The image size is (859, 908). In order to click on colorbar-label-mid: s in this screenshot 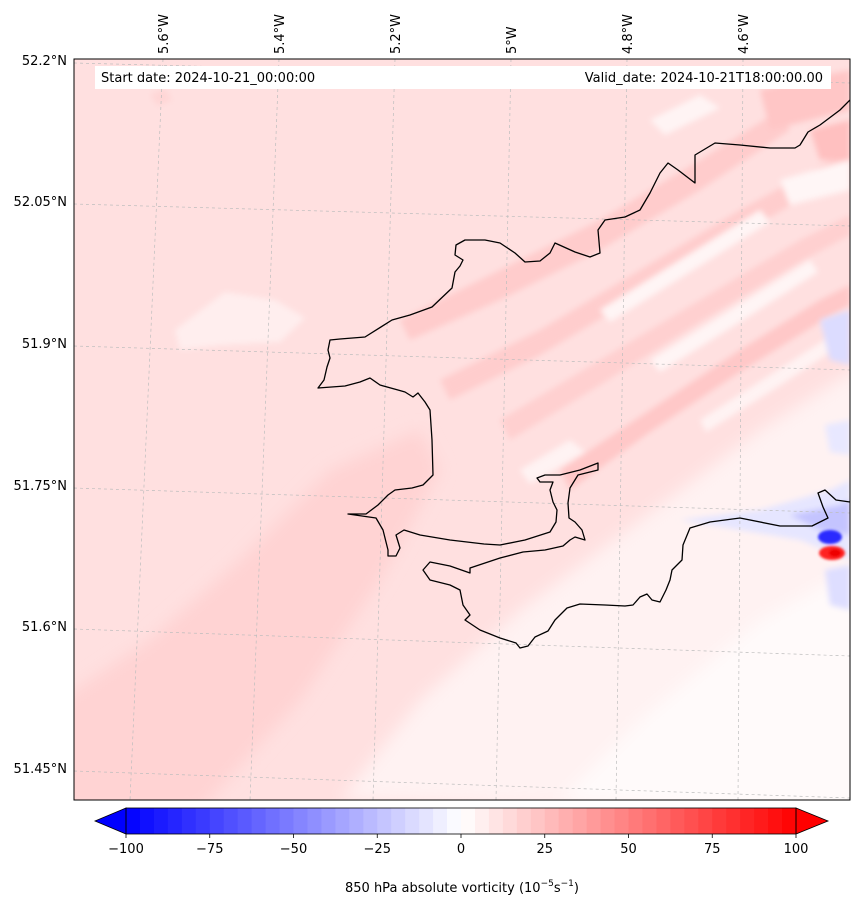, I will do `click(557, 888)`.